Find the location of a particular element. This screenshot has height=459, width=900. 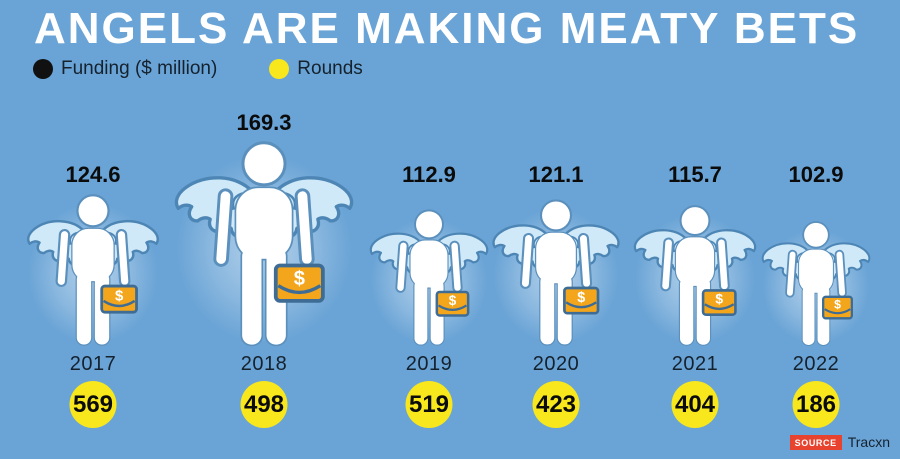

legend: Funding ($ million) Rounds is located at coordinates (198, 69).